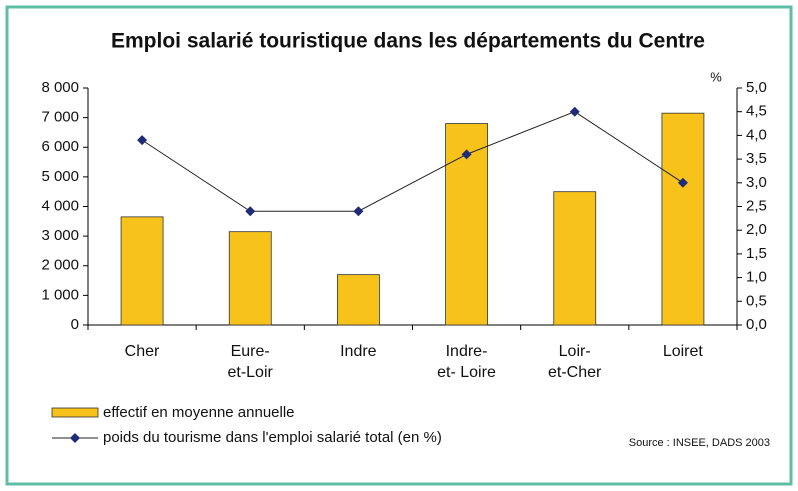 Image resolution: width=798 pixels, height=491 pixels. What do you see at coordinates (756, 253) in the screenshot?
I see `y2-tick-label: 1,5` at bounding box center [756, 253].